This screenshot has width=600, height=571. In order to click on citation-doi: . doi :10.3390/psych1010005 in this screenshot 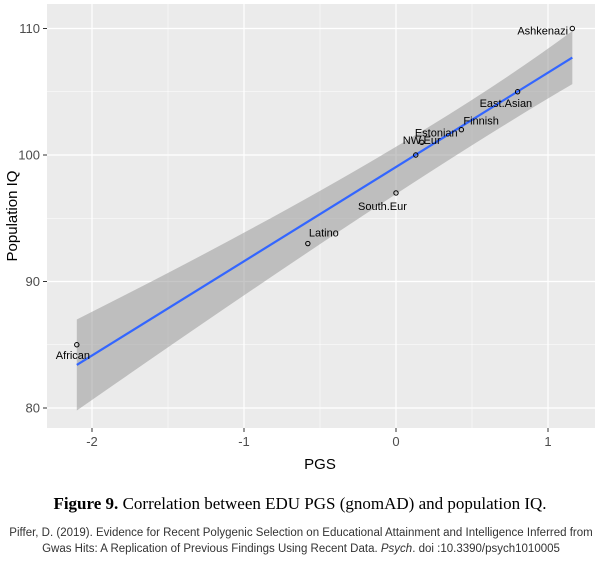, I will do `click(486, 549)`.